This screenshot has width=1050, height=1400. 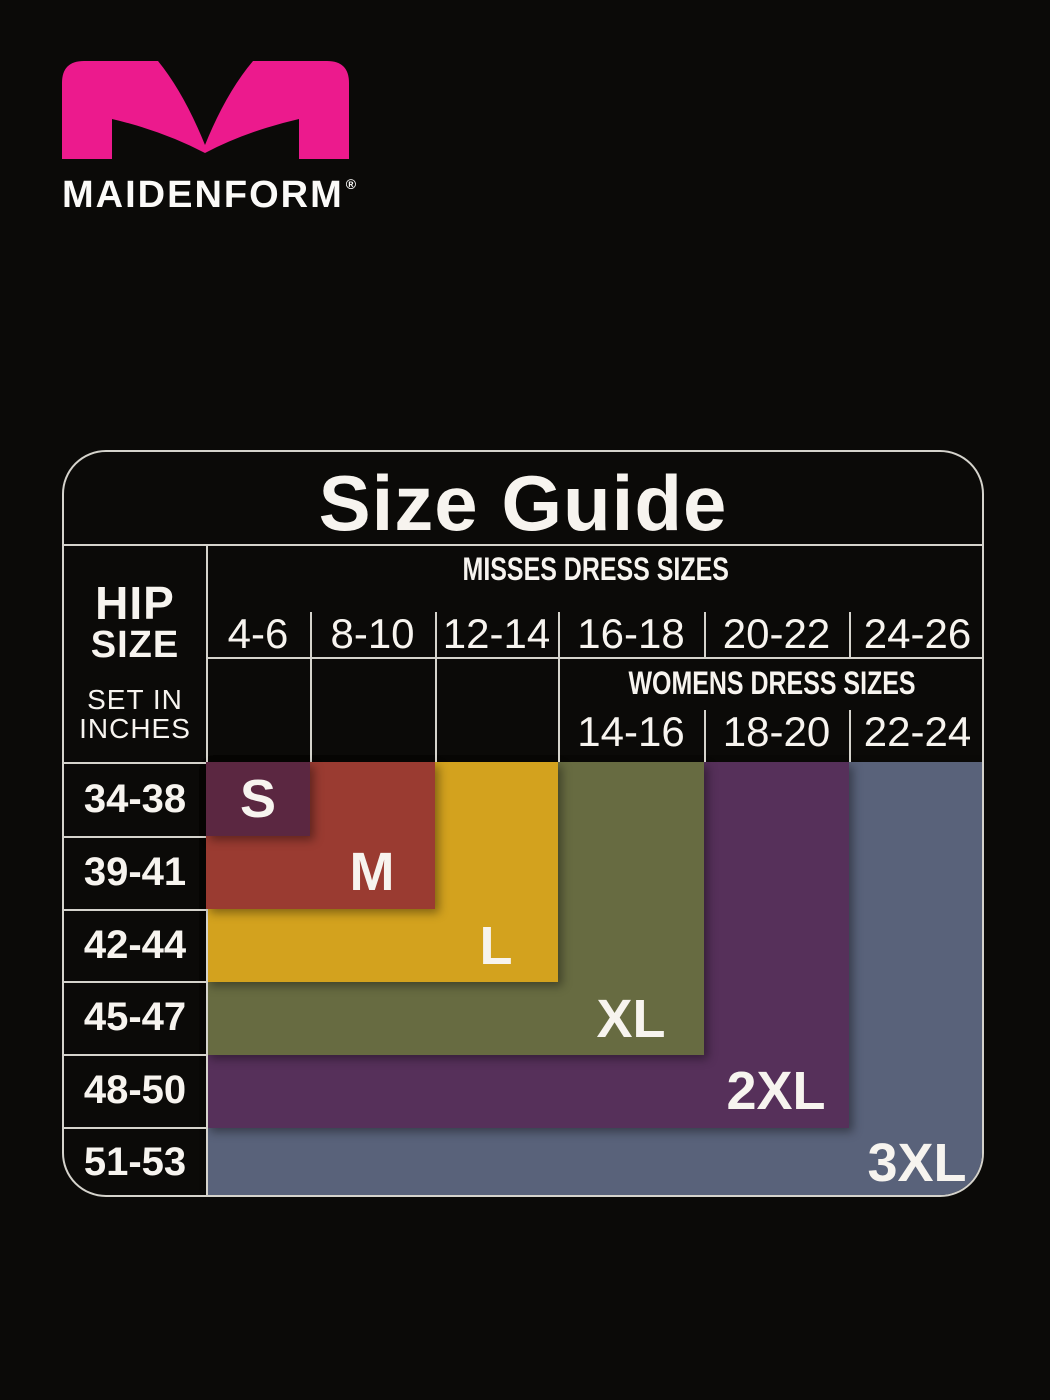 What do you see at coordinates (135, 603) in the screenshot?
I see `hip-size-label-line1: HIP` at bounding box center [135, 603].